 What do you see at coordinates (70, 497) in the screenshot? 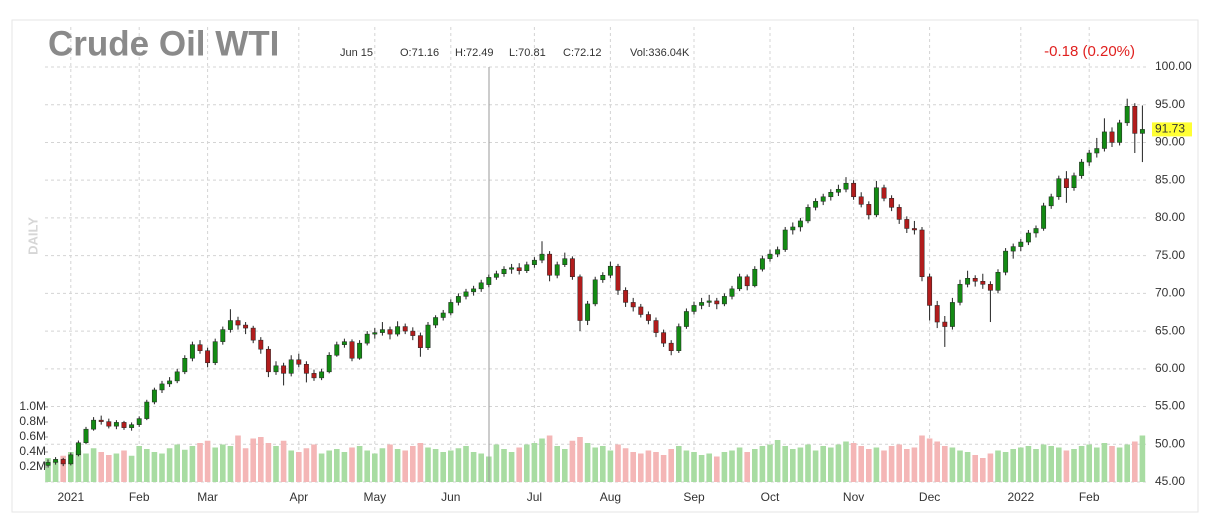
I see `x-tick-label: 2021` at bounding box center [70, 497].